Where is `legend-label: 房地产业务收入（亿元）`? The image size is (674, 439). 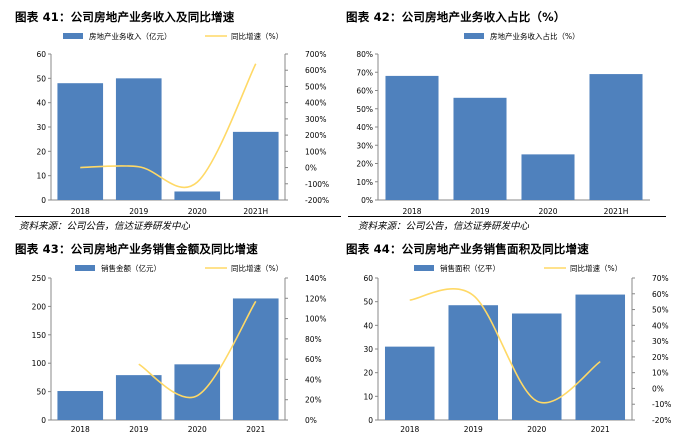 legend-label: 房地产业务收入（亿元） is located at coordinates (130, 36).